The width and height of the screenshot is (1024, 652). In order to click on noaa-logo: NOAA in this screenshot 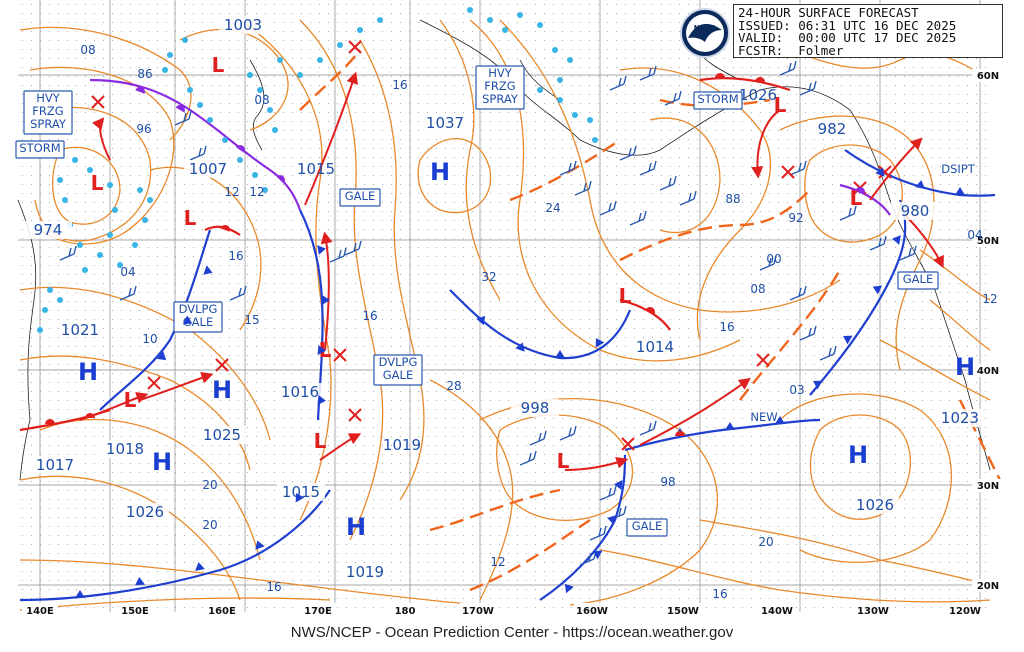, I will do `click(705, 33)`.